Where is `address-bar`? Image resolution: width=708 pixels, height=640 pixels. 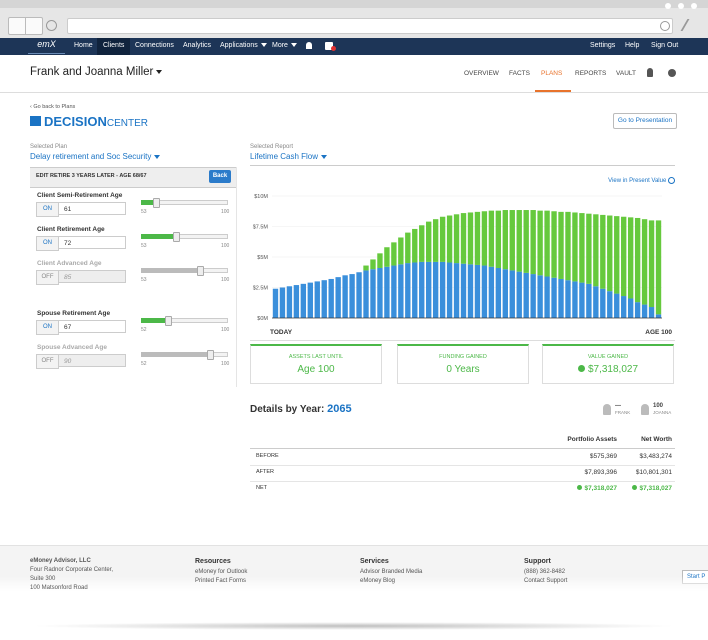
address-bar is located at coordinates (370, 26).